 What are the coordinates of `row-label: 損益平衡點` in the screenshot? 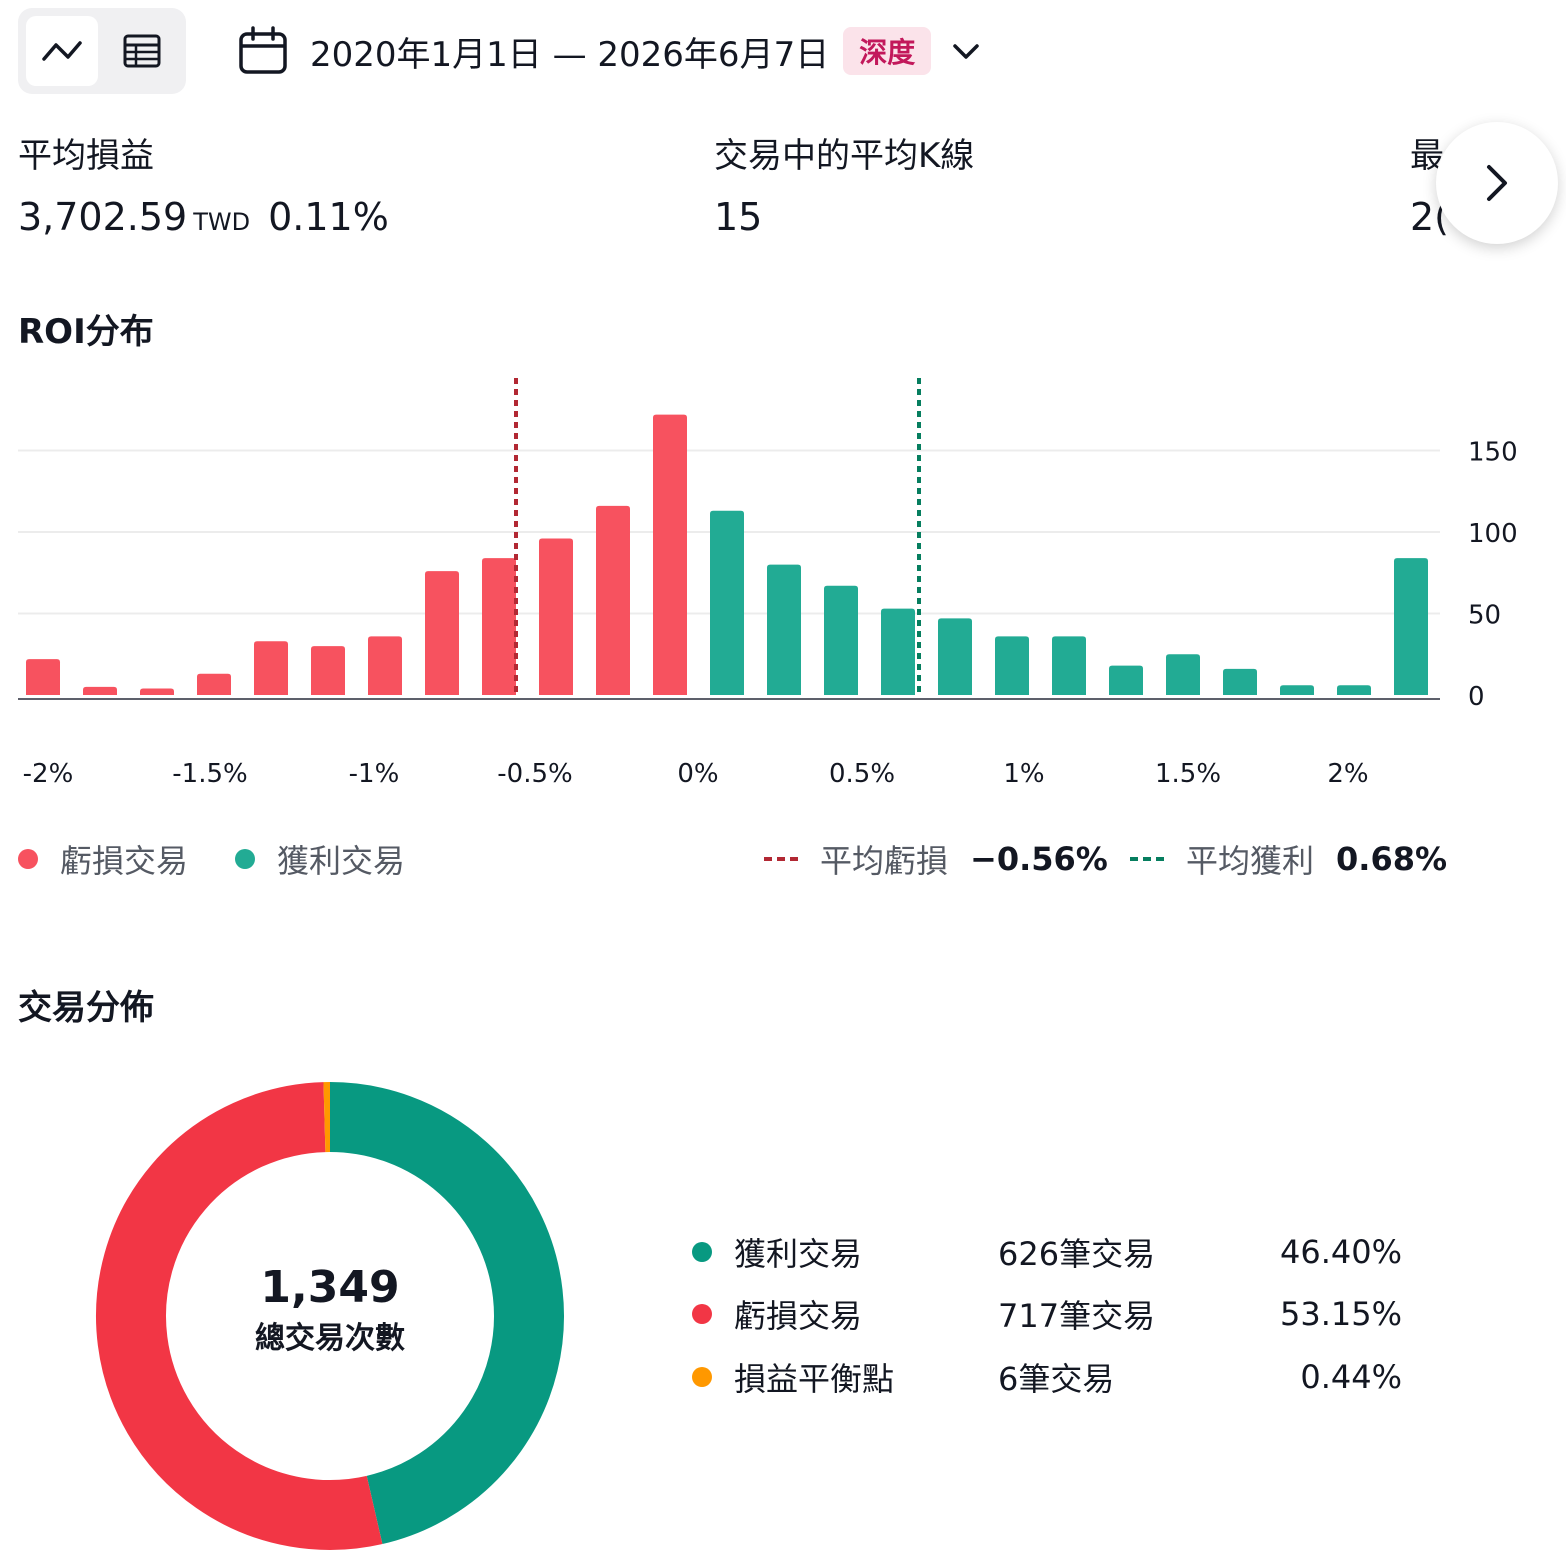 It's located at (814, 1377).